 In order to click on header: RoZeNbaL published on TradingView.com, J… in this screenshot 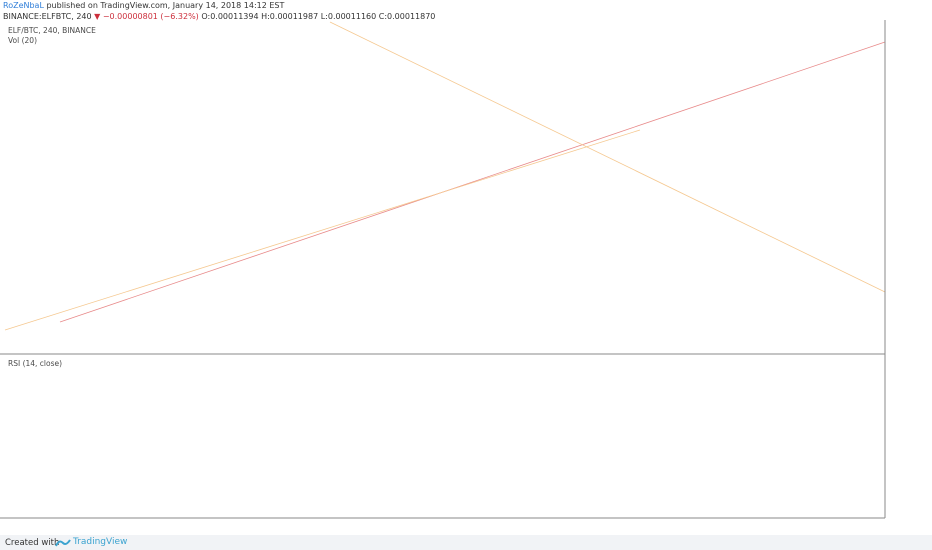, I will do `click(465, 11)`.